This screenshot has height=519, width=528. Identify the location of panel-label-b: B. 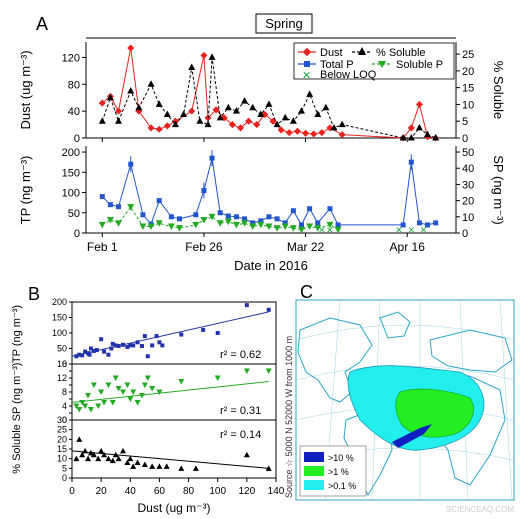
(34, 294).